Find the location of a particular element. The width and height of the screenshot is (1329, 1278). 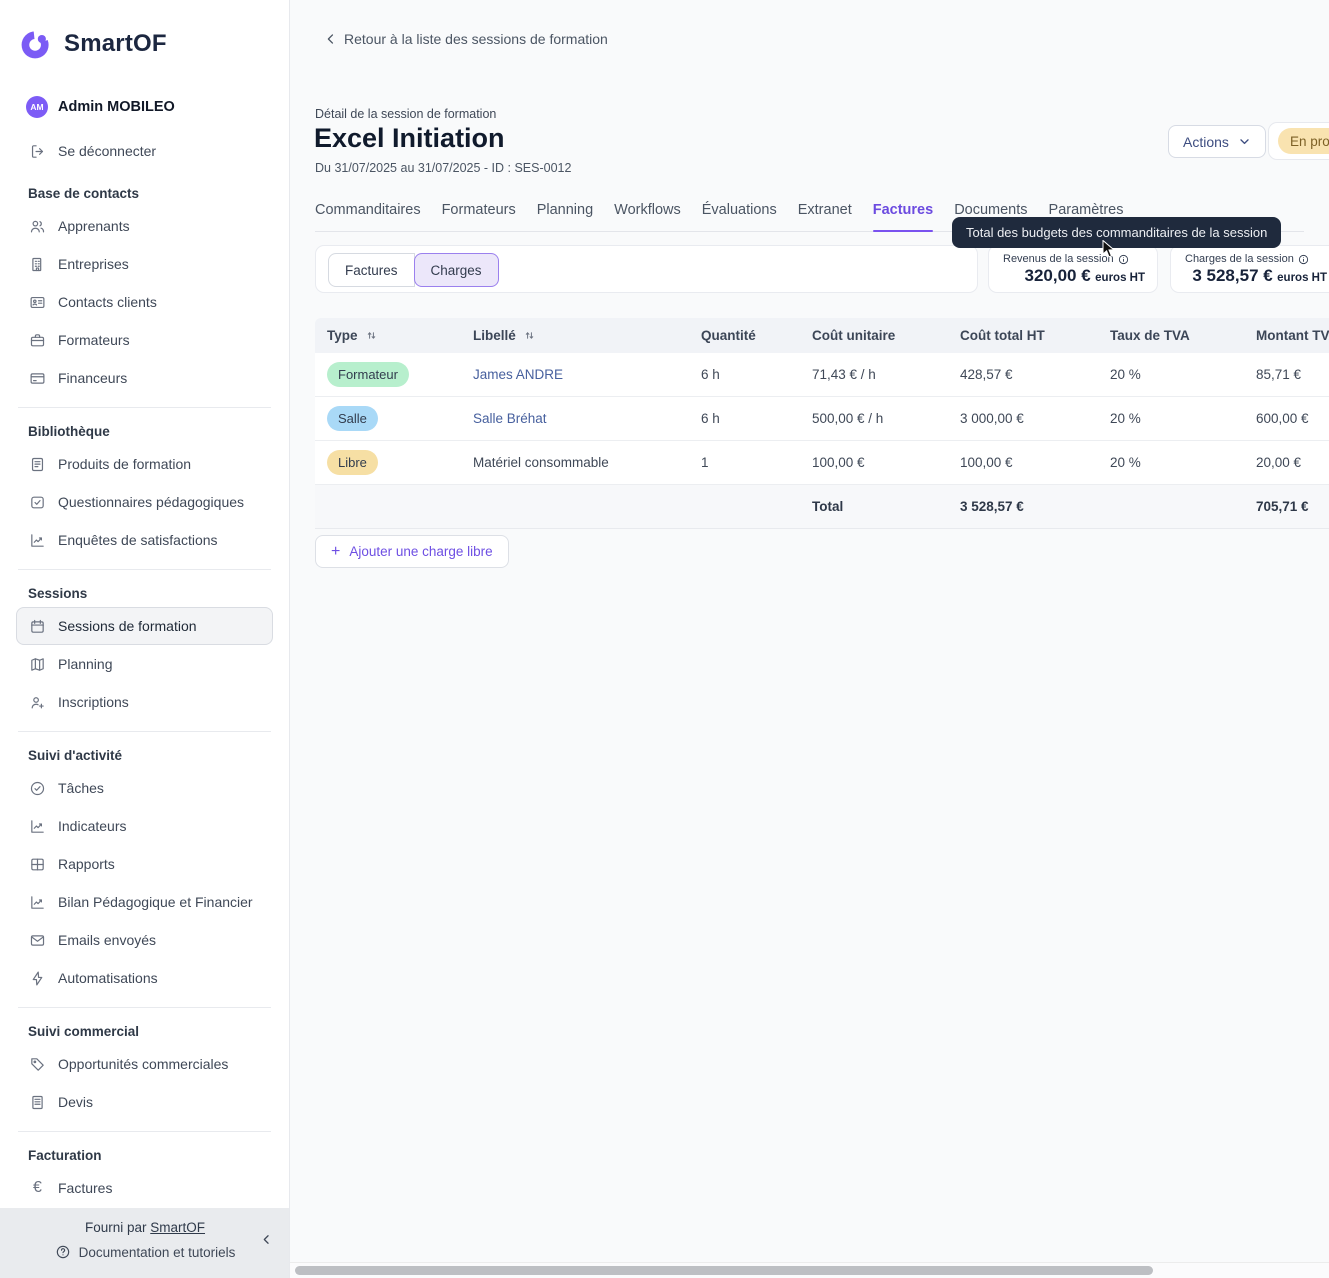

tab-parametres: Paramètres is located at coordinates (1086, 210).